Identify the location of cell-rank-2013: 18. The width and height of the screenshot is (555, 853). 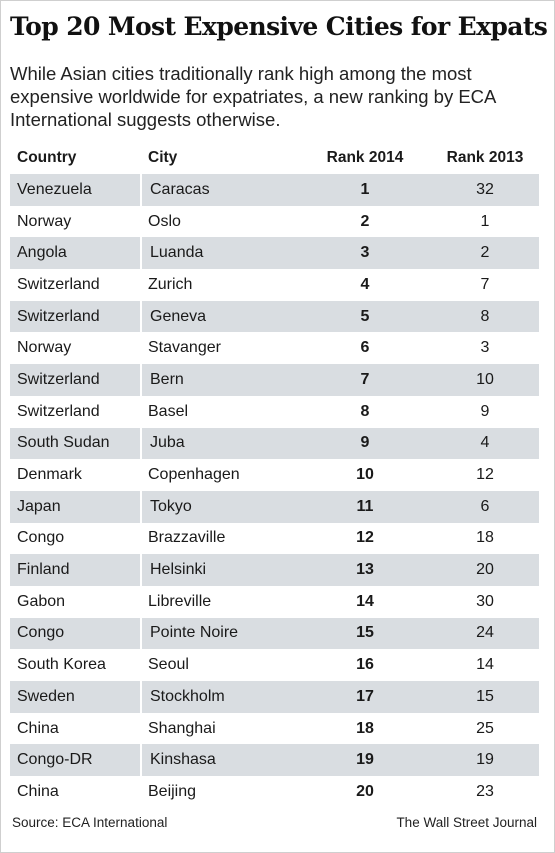
(485, 538).